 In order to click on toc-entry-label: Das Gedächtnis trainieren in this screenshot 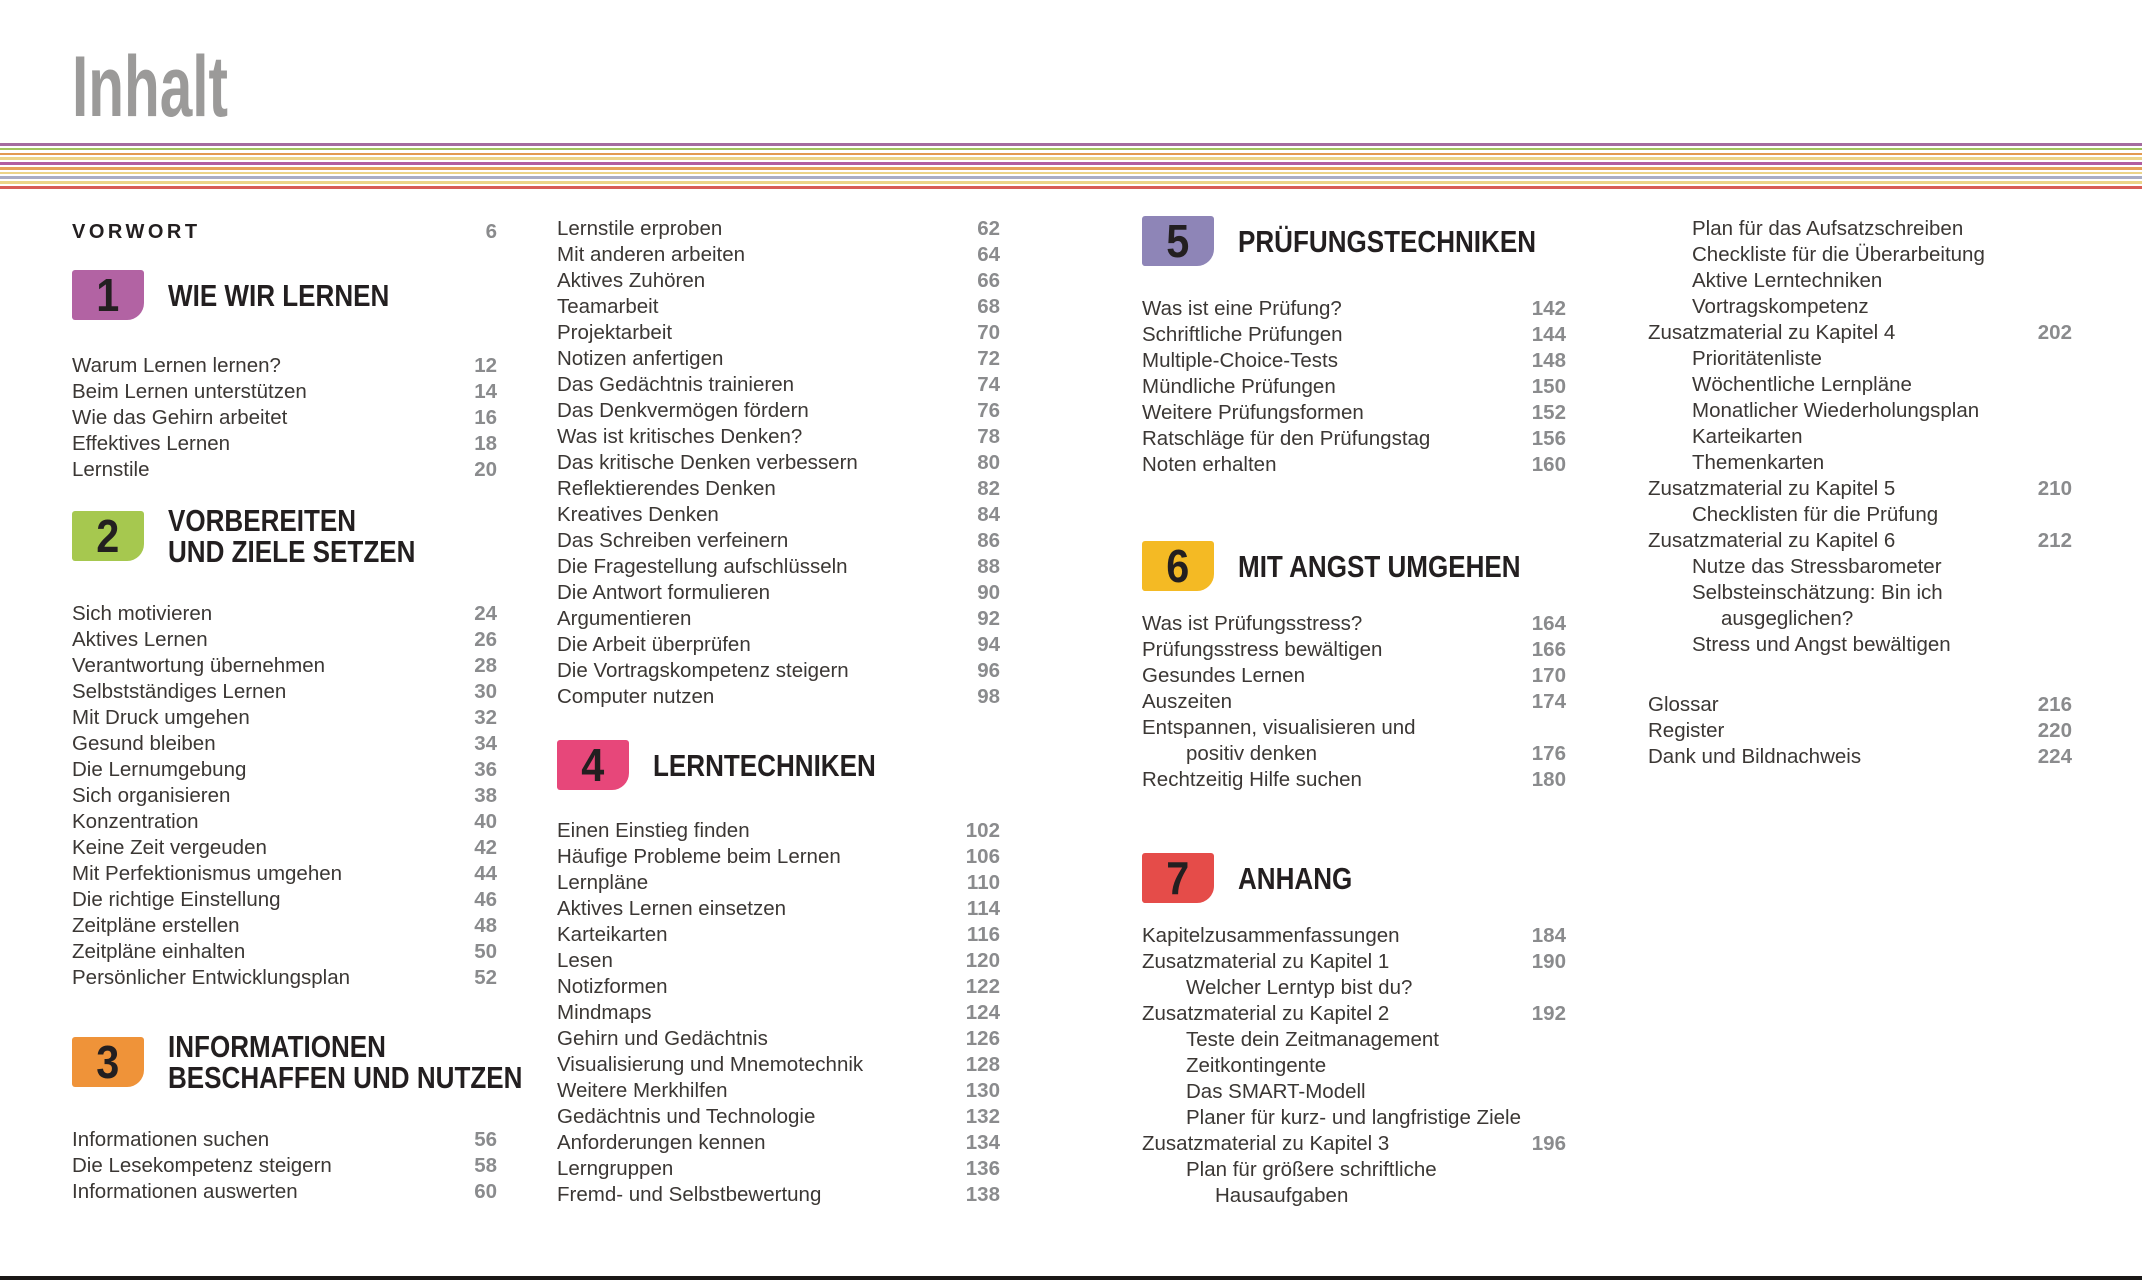, I will do `click(676, 384)`.